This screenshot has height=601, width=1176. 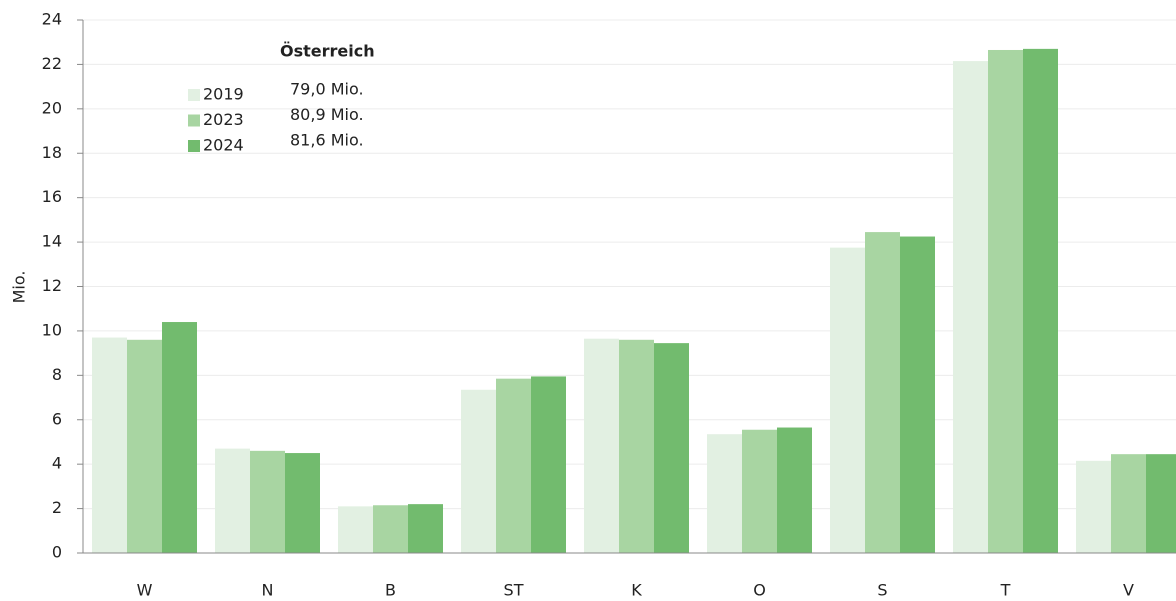 I want to click on legend-note: 79,0 Mio., so click(x=327, y=89).